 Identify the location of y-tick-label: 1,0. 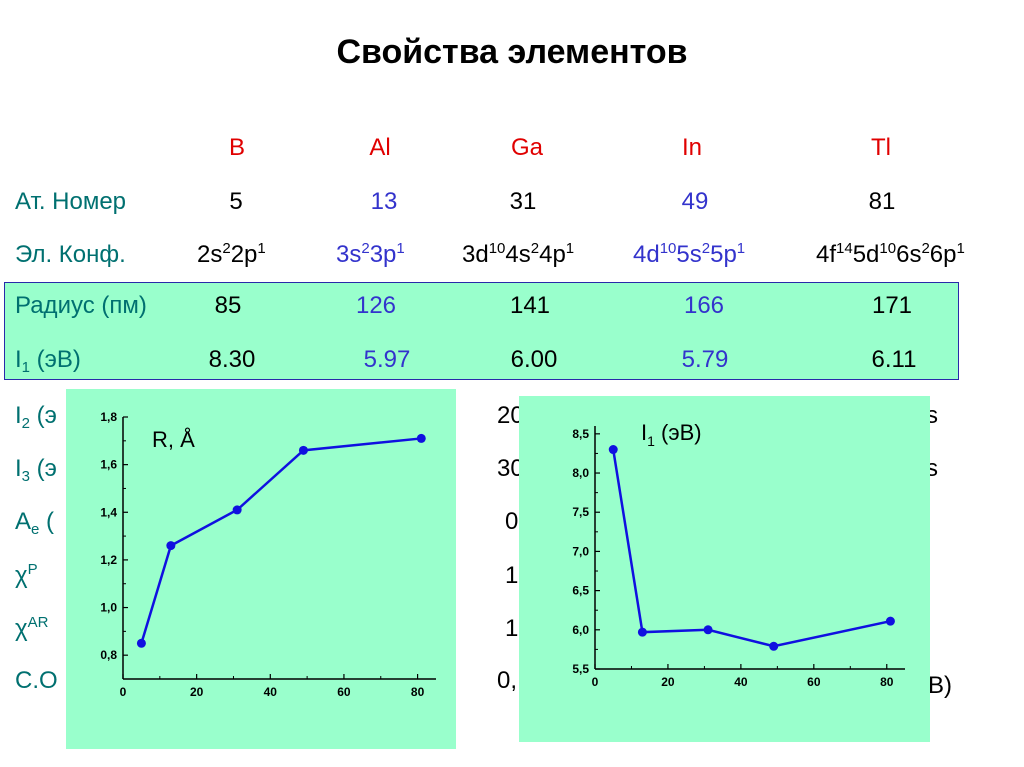
(108, 608).